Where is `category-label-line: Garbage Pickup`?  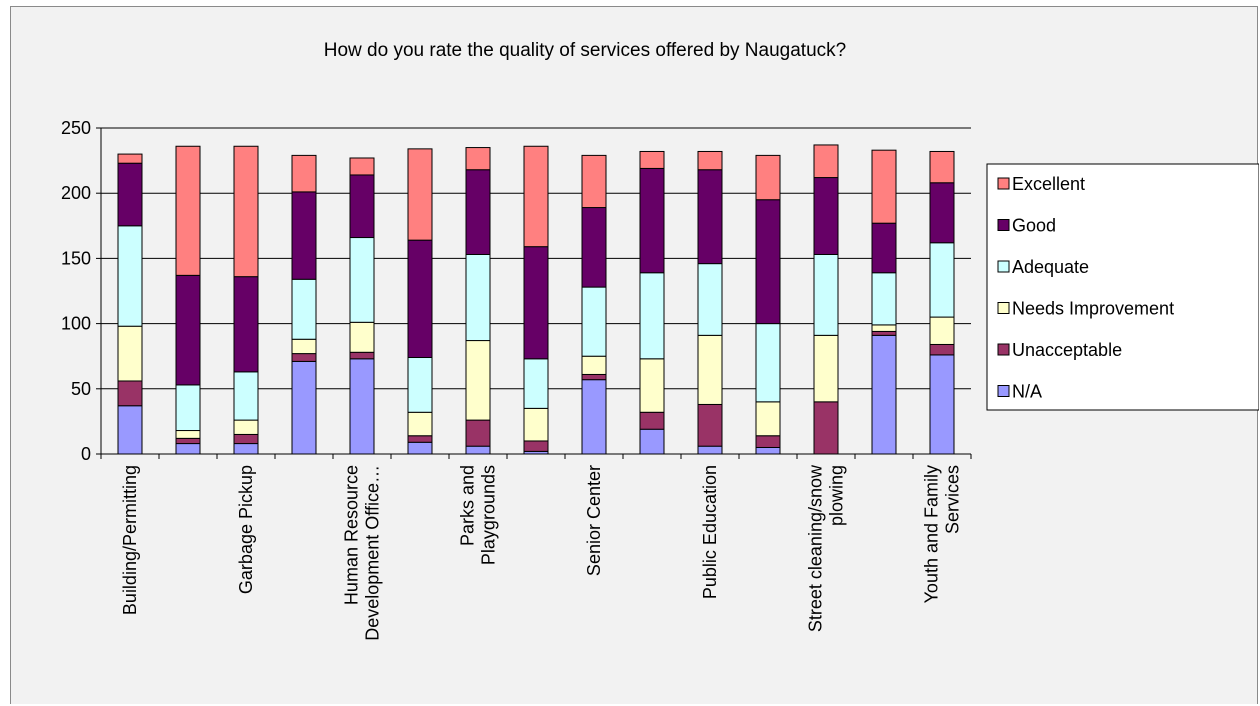 category-label-line: Garbage Pickup is located at coordinates (246, 529).